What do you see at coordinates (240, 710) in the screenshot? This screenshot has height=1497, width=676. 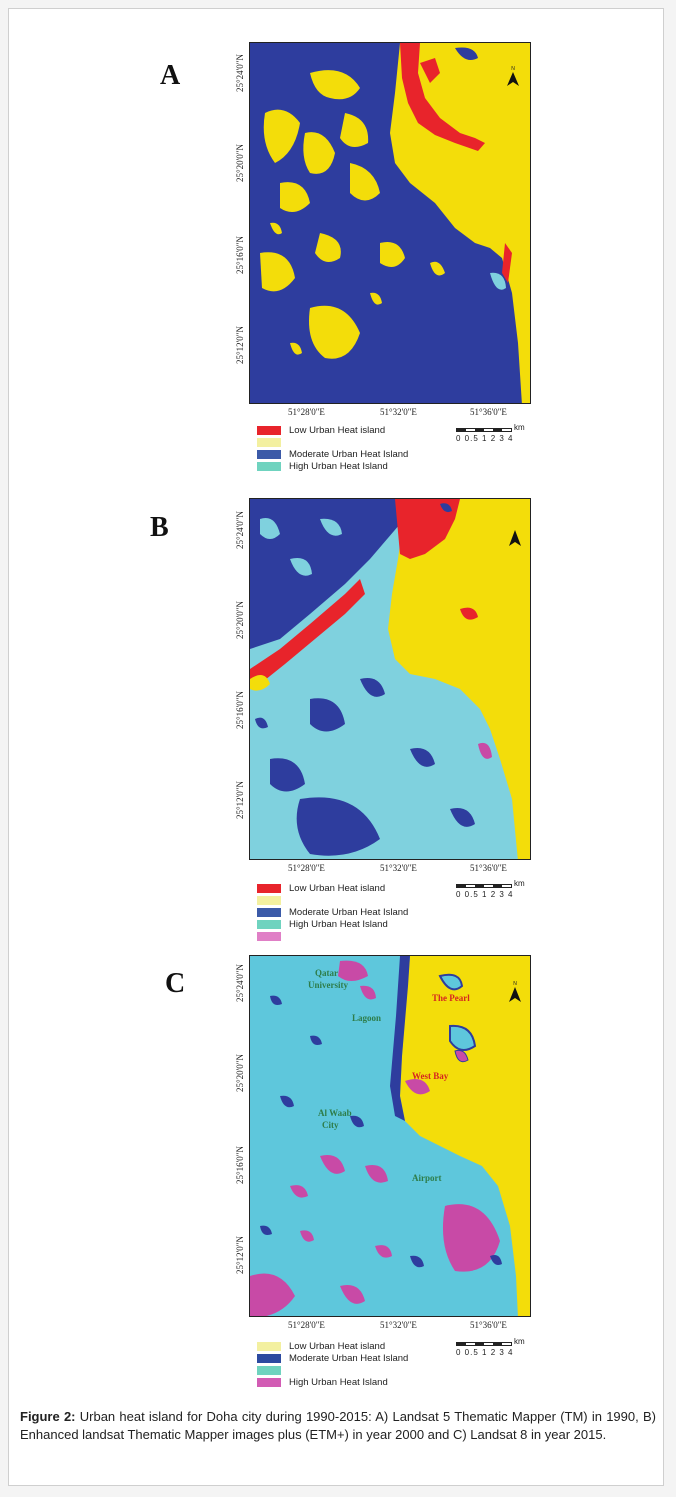 I see `panel-b-lat-3: 25°16'0"N` at bounding box center [240, 710].